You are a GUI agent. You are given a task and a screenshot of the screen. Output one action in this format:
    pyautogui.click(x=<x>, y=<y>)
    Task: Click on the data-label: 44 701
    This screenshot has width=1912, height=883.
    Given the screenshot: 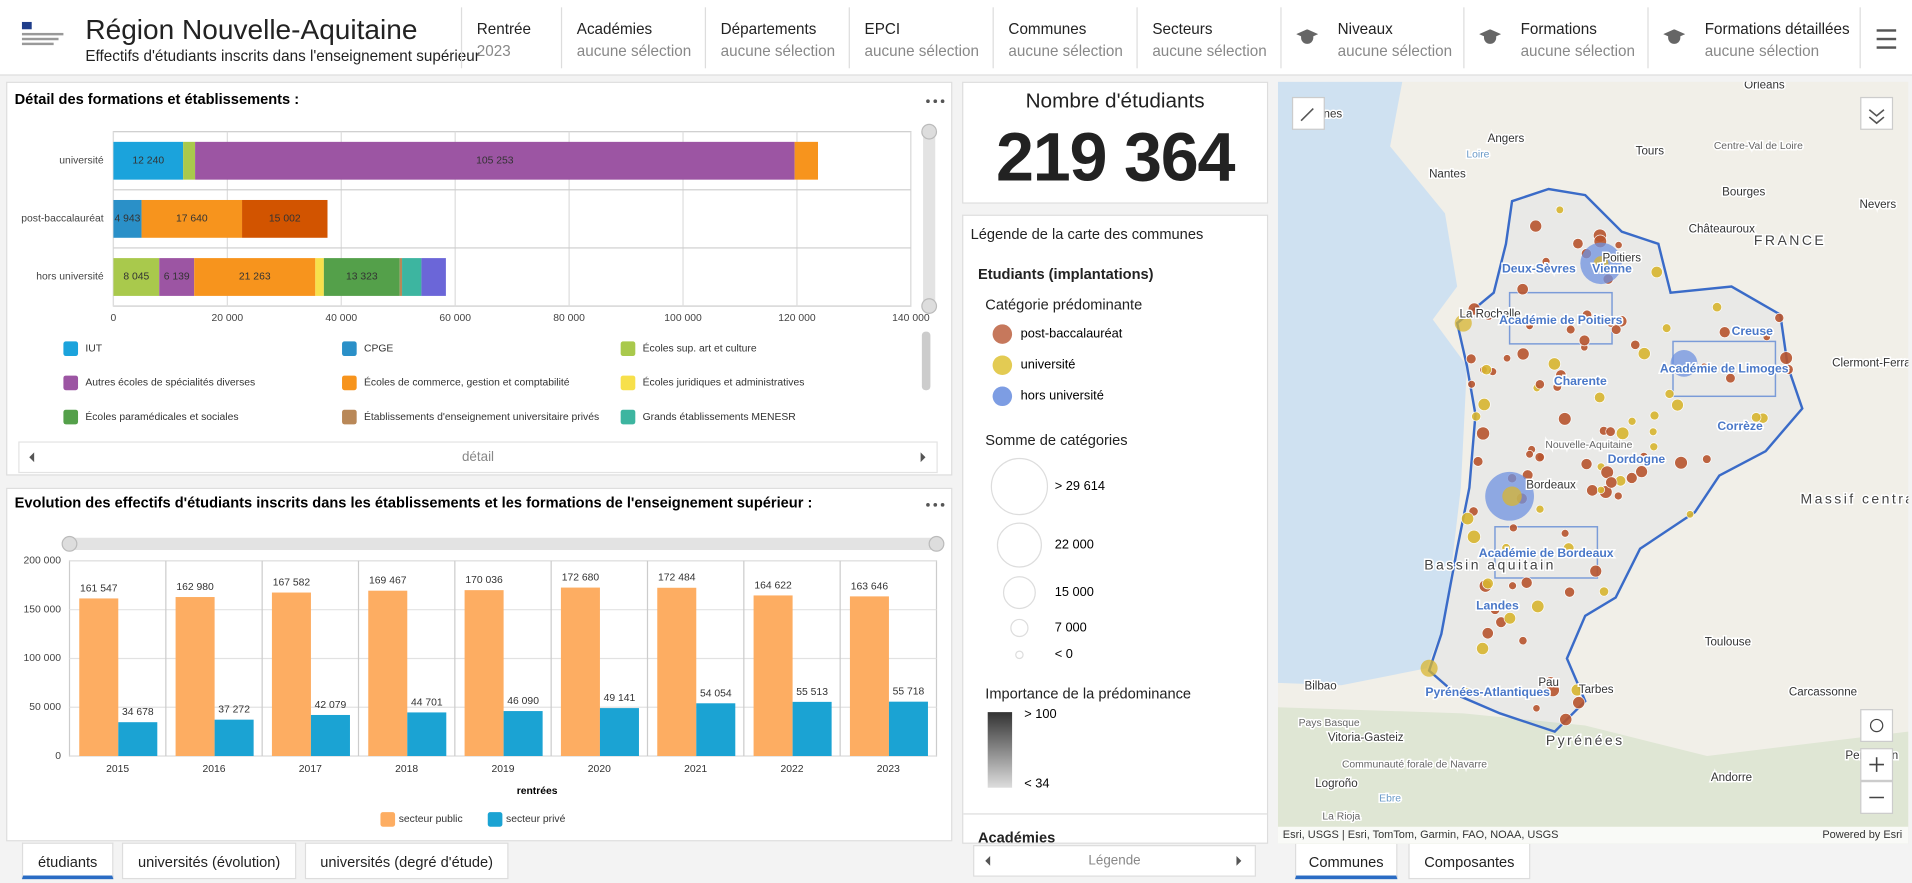 What is the action you would take?
    pyautogui.click(x=427, y=702)
    